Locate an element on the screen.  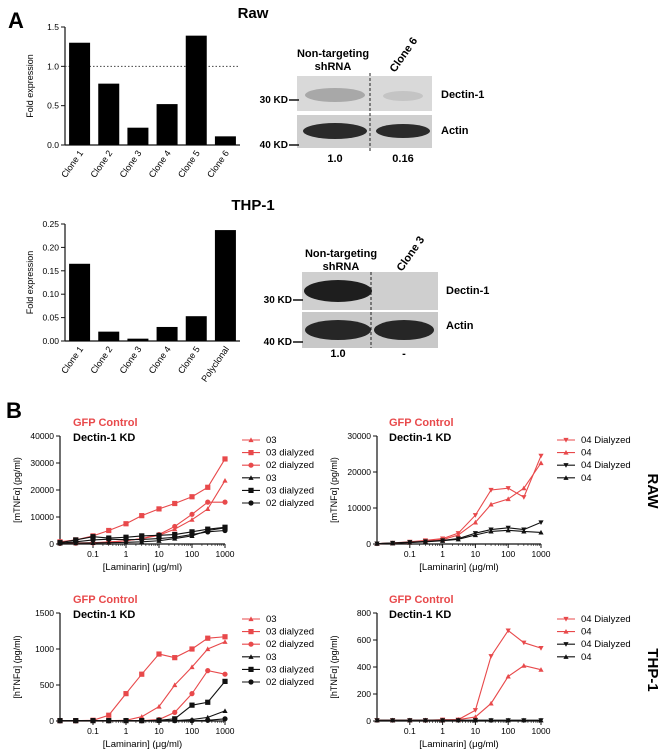
row-label-thp1: THP-1 is located at coordinates (652, 669).